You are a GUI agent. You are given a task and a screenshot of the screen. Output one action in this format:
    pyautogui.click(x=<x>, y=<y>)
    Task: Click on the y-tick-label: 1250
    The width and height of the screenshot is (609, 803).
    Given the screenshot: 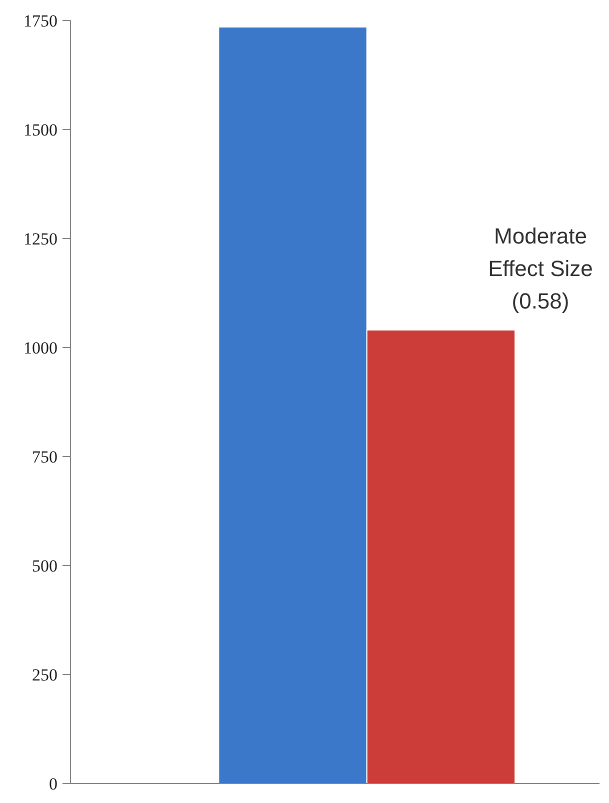 What is the action you would take?
    pyautogui.click(x=41, y=239)
    